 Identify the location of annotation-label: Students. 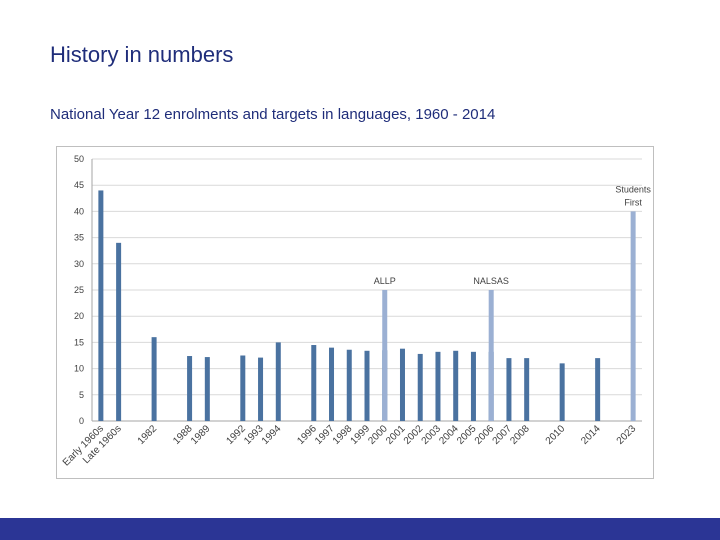
(633, 189).